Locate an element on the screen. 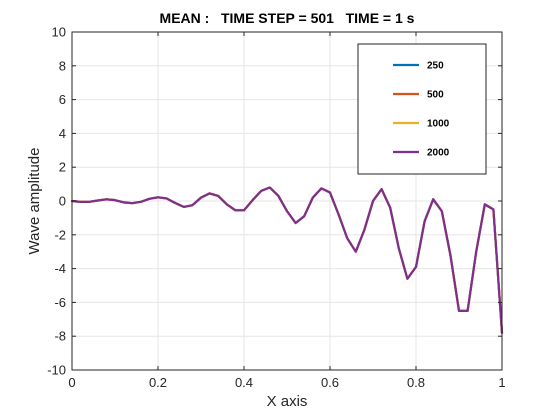 The height and width of the screenshot is (415, 554). x-tick-label: 0.4 is located at coordinates (244, 382).